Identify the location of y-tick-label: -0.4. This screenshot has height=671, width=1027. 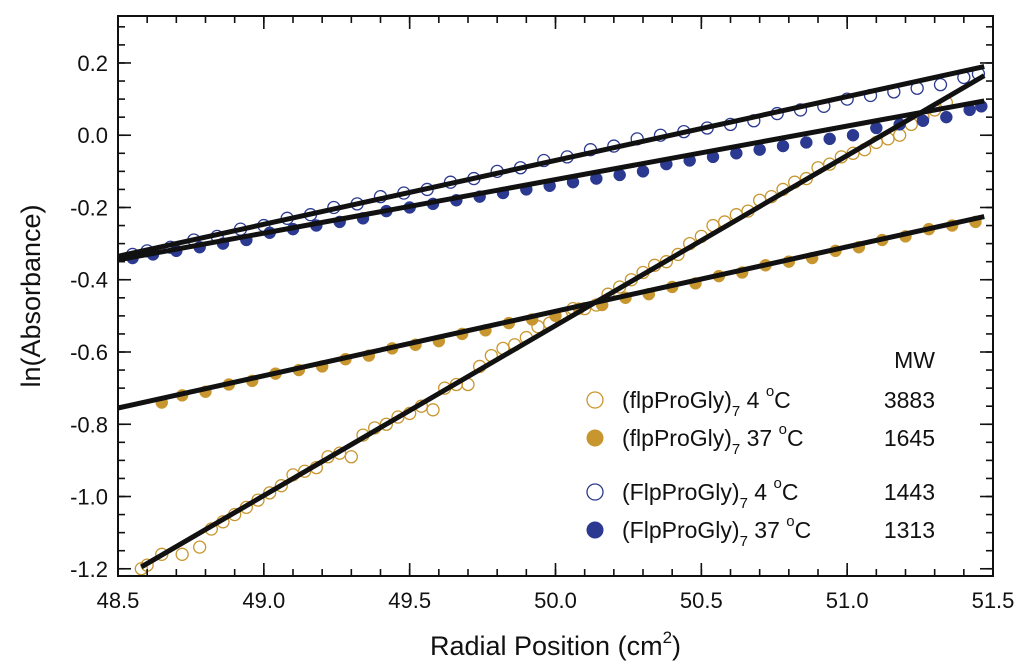
(89, 280).